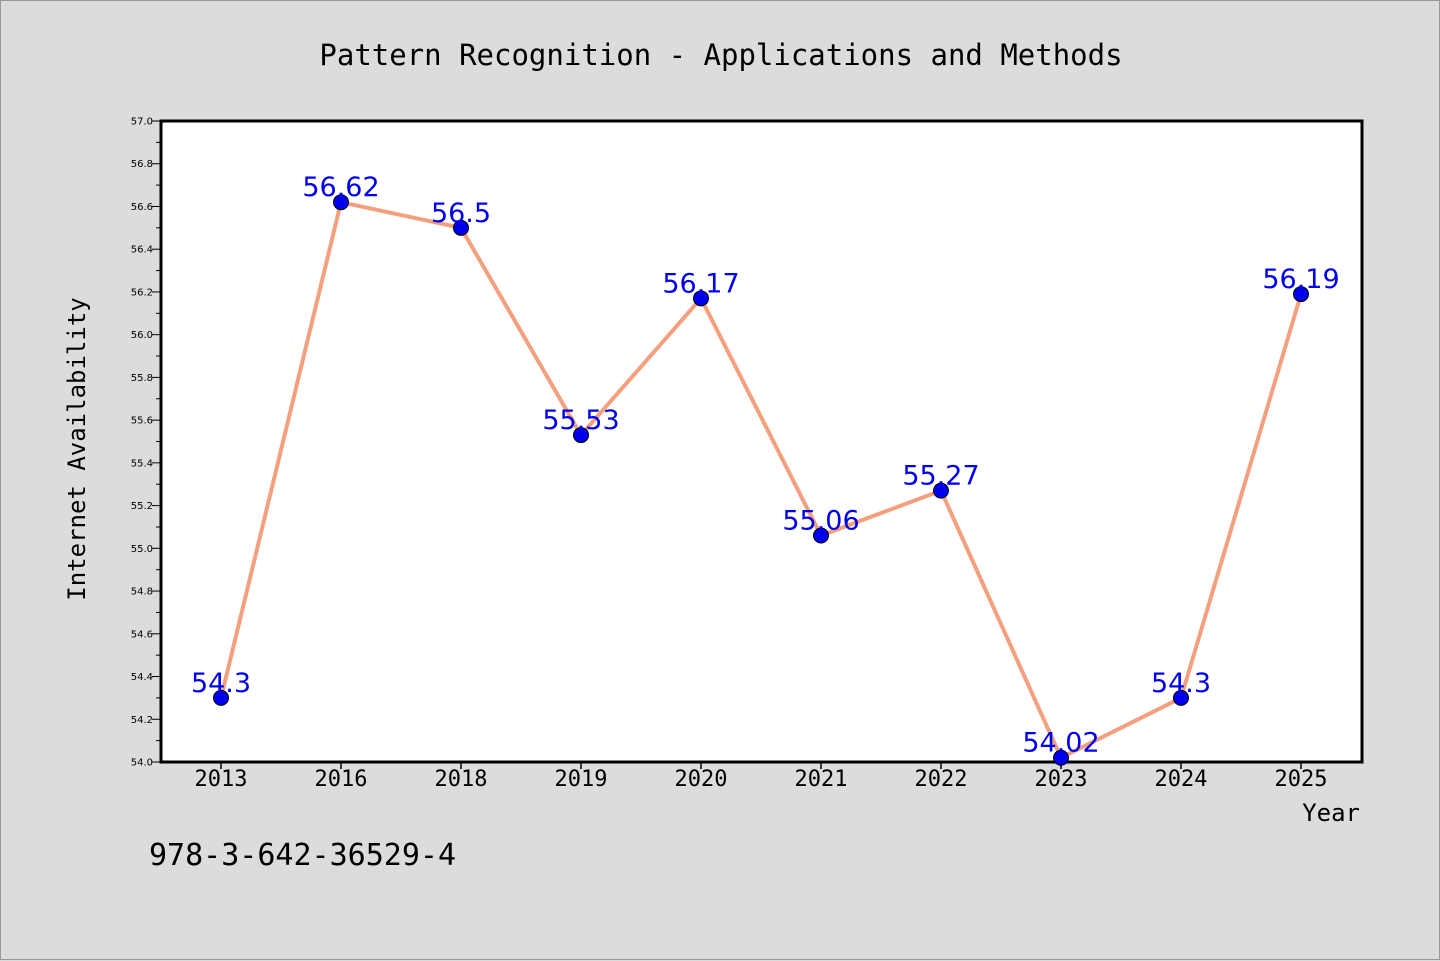 The height and width of the screenshot is (961, 1440). I want to click on y-tick-label: 55.0, so click(142, 549).